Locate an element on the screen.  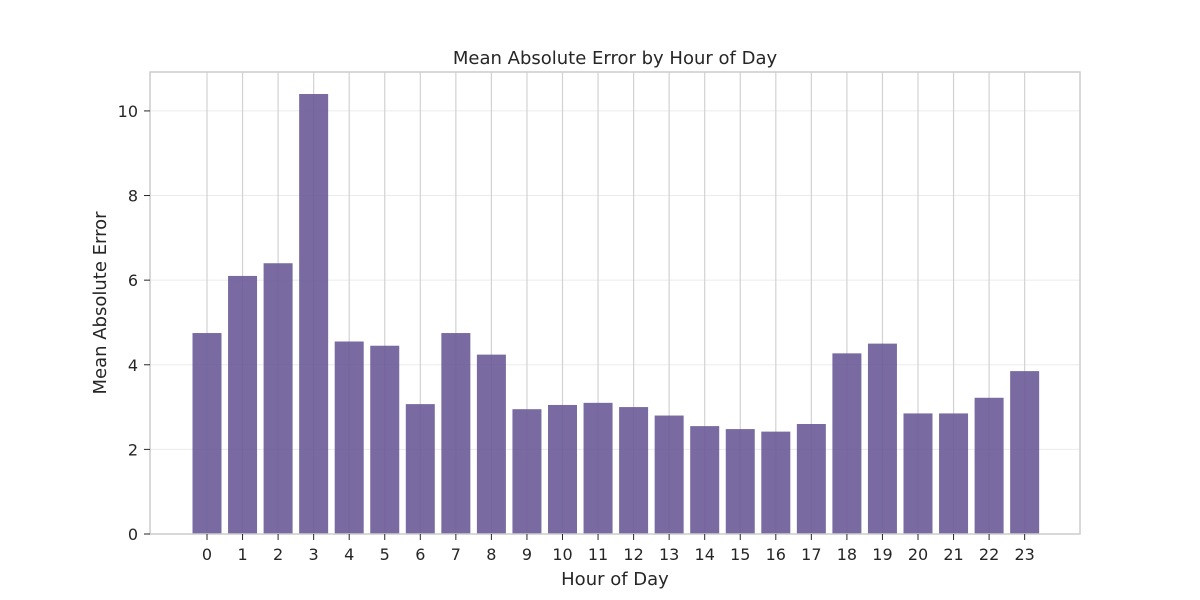
x-tick-label: 23 is located at coordinates (1024, 554).